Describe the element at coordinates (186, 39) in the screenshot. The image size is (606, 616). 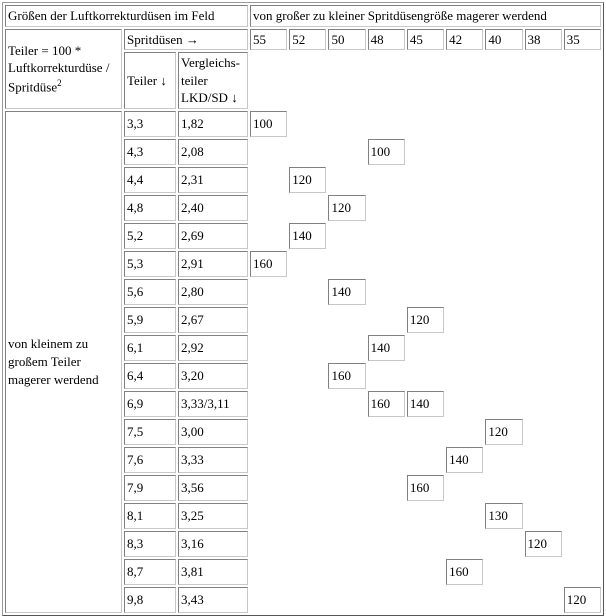
I see `nozzle-label: Spritdüsen →` at that location.